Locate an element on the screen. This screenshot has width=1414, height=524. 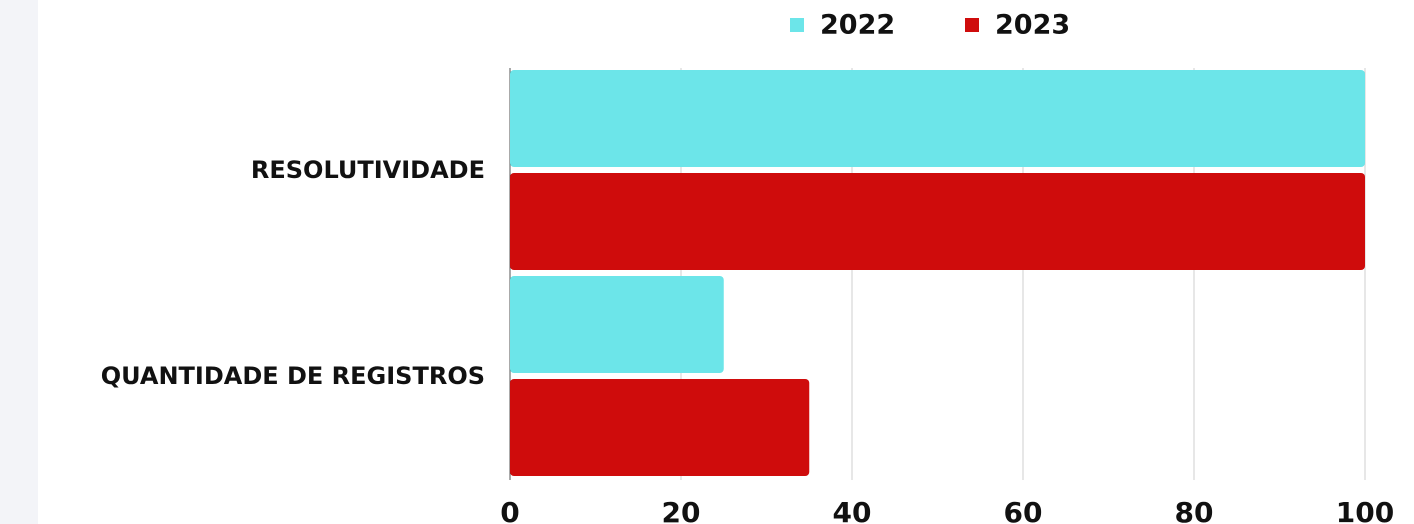
x-tick-label: 20 is located at coordinates (681, 510).